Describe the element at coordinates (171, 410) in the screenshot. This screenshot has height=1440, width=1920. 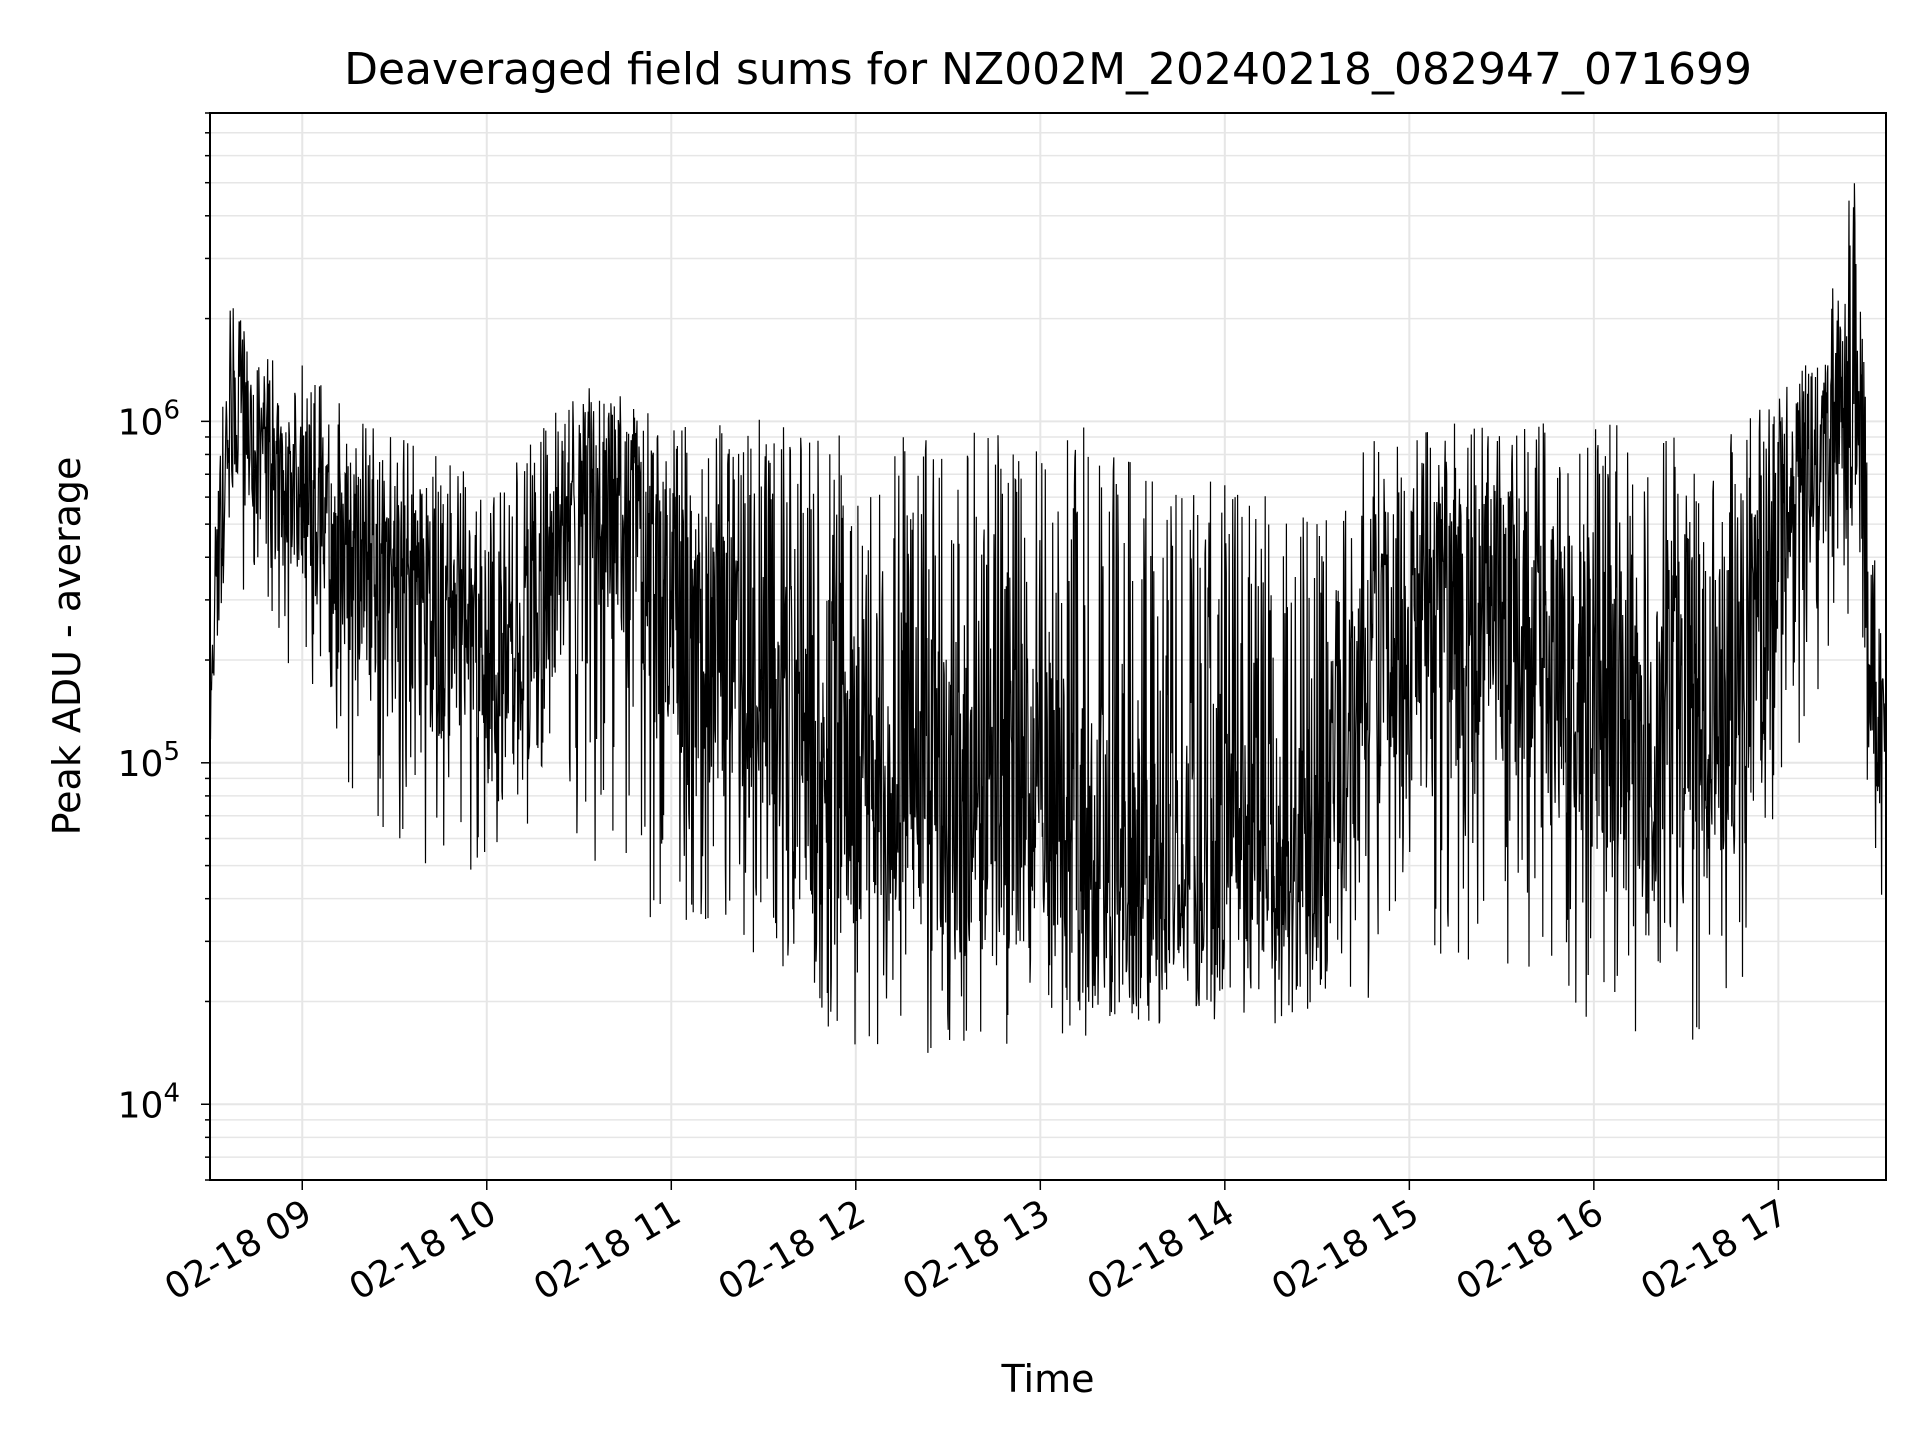
I see `y-tick-label-exponent: 6` at that location.